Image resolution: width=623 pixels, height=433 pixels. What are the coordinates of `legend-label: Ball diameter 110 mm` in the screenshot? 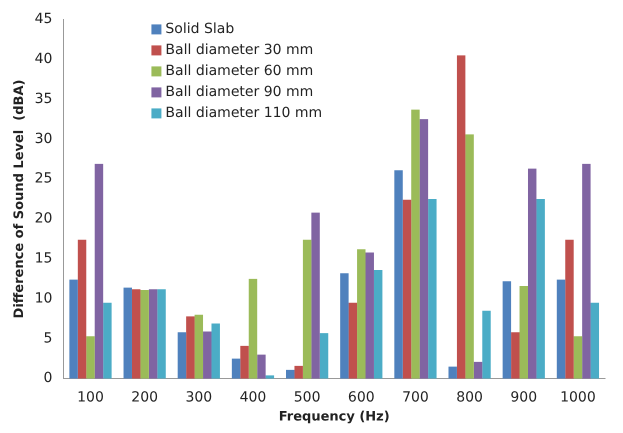 It's located at (243, 113).